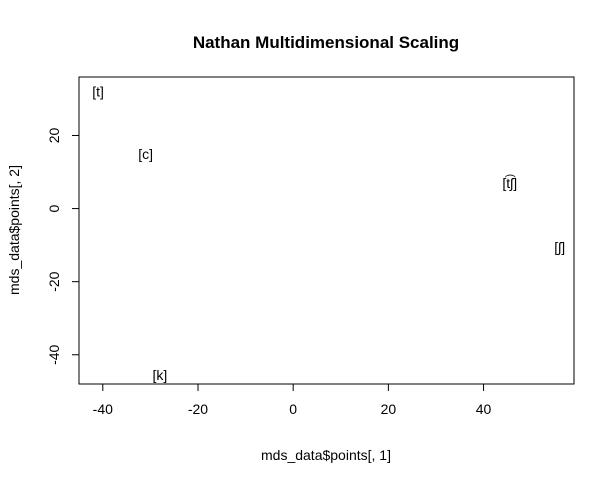 The height and width of the screenshot is (484, 614). What do you see at coordinates (54, 354) in the screenshot?
I see `y-tick-label: -40` at bounding box center [54, 354].